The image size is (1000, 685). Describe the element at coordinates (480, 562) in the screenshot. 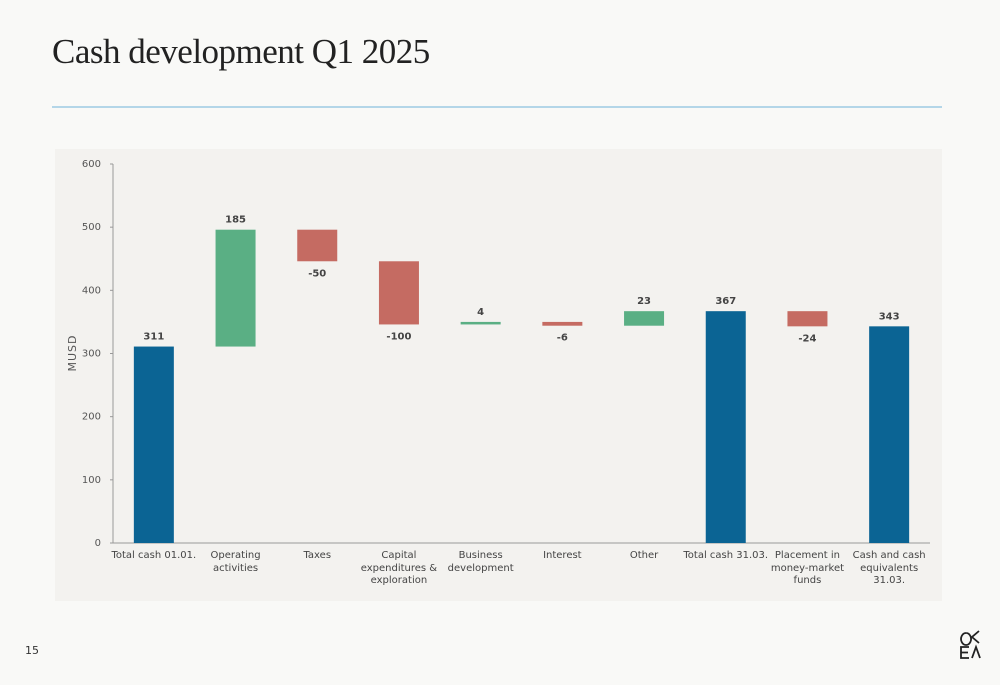

I see `x-tick-label: Business development` at that location.